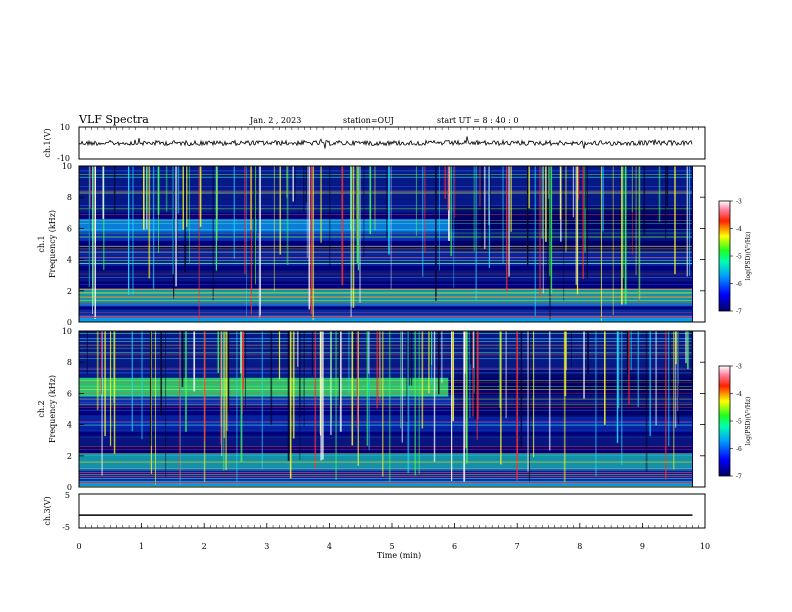 The height and width of the screenshot is (612, 792). What do you see at coordinates (41, 408) in the screenshot?
I see `ch2-spectrogram-ylabel-1: ch.2` at bounding box center [41, 408].